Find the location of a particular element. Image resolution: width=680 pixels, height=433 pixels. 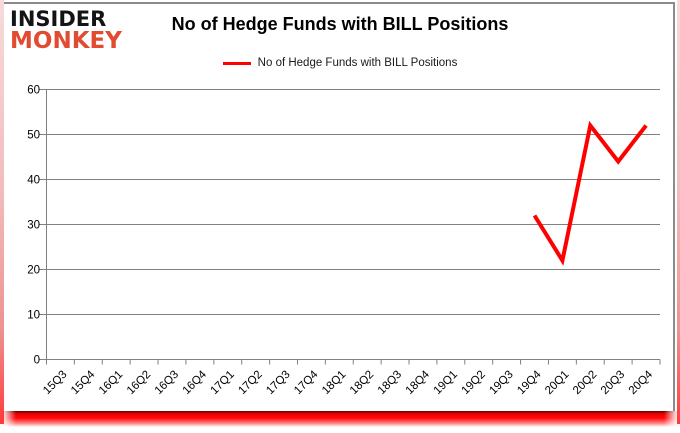

svg-text: 17Q3 is located at coordinates (278, 383).